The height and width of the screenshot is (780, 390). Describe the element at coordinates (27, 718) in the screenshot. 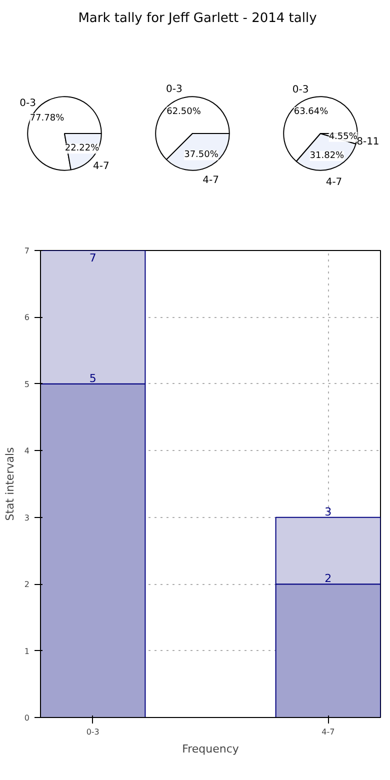

I see `y-tick-label: 0` at that location.